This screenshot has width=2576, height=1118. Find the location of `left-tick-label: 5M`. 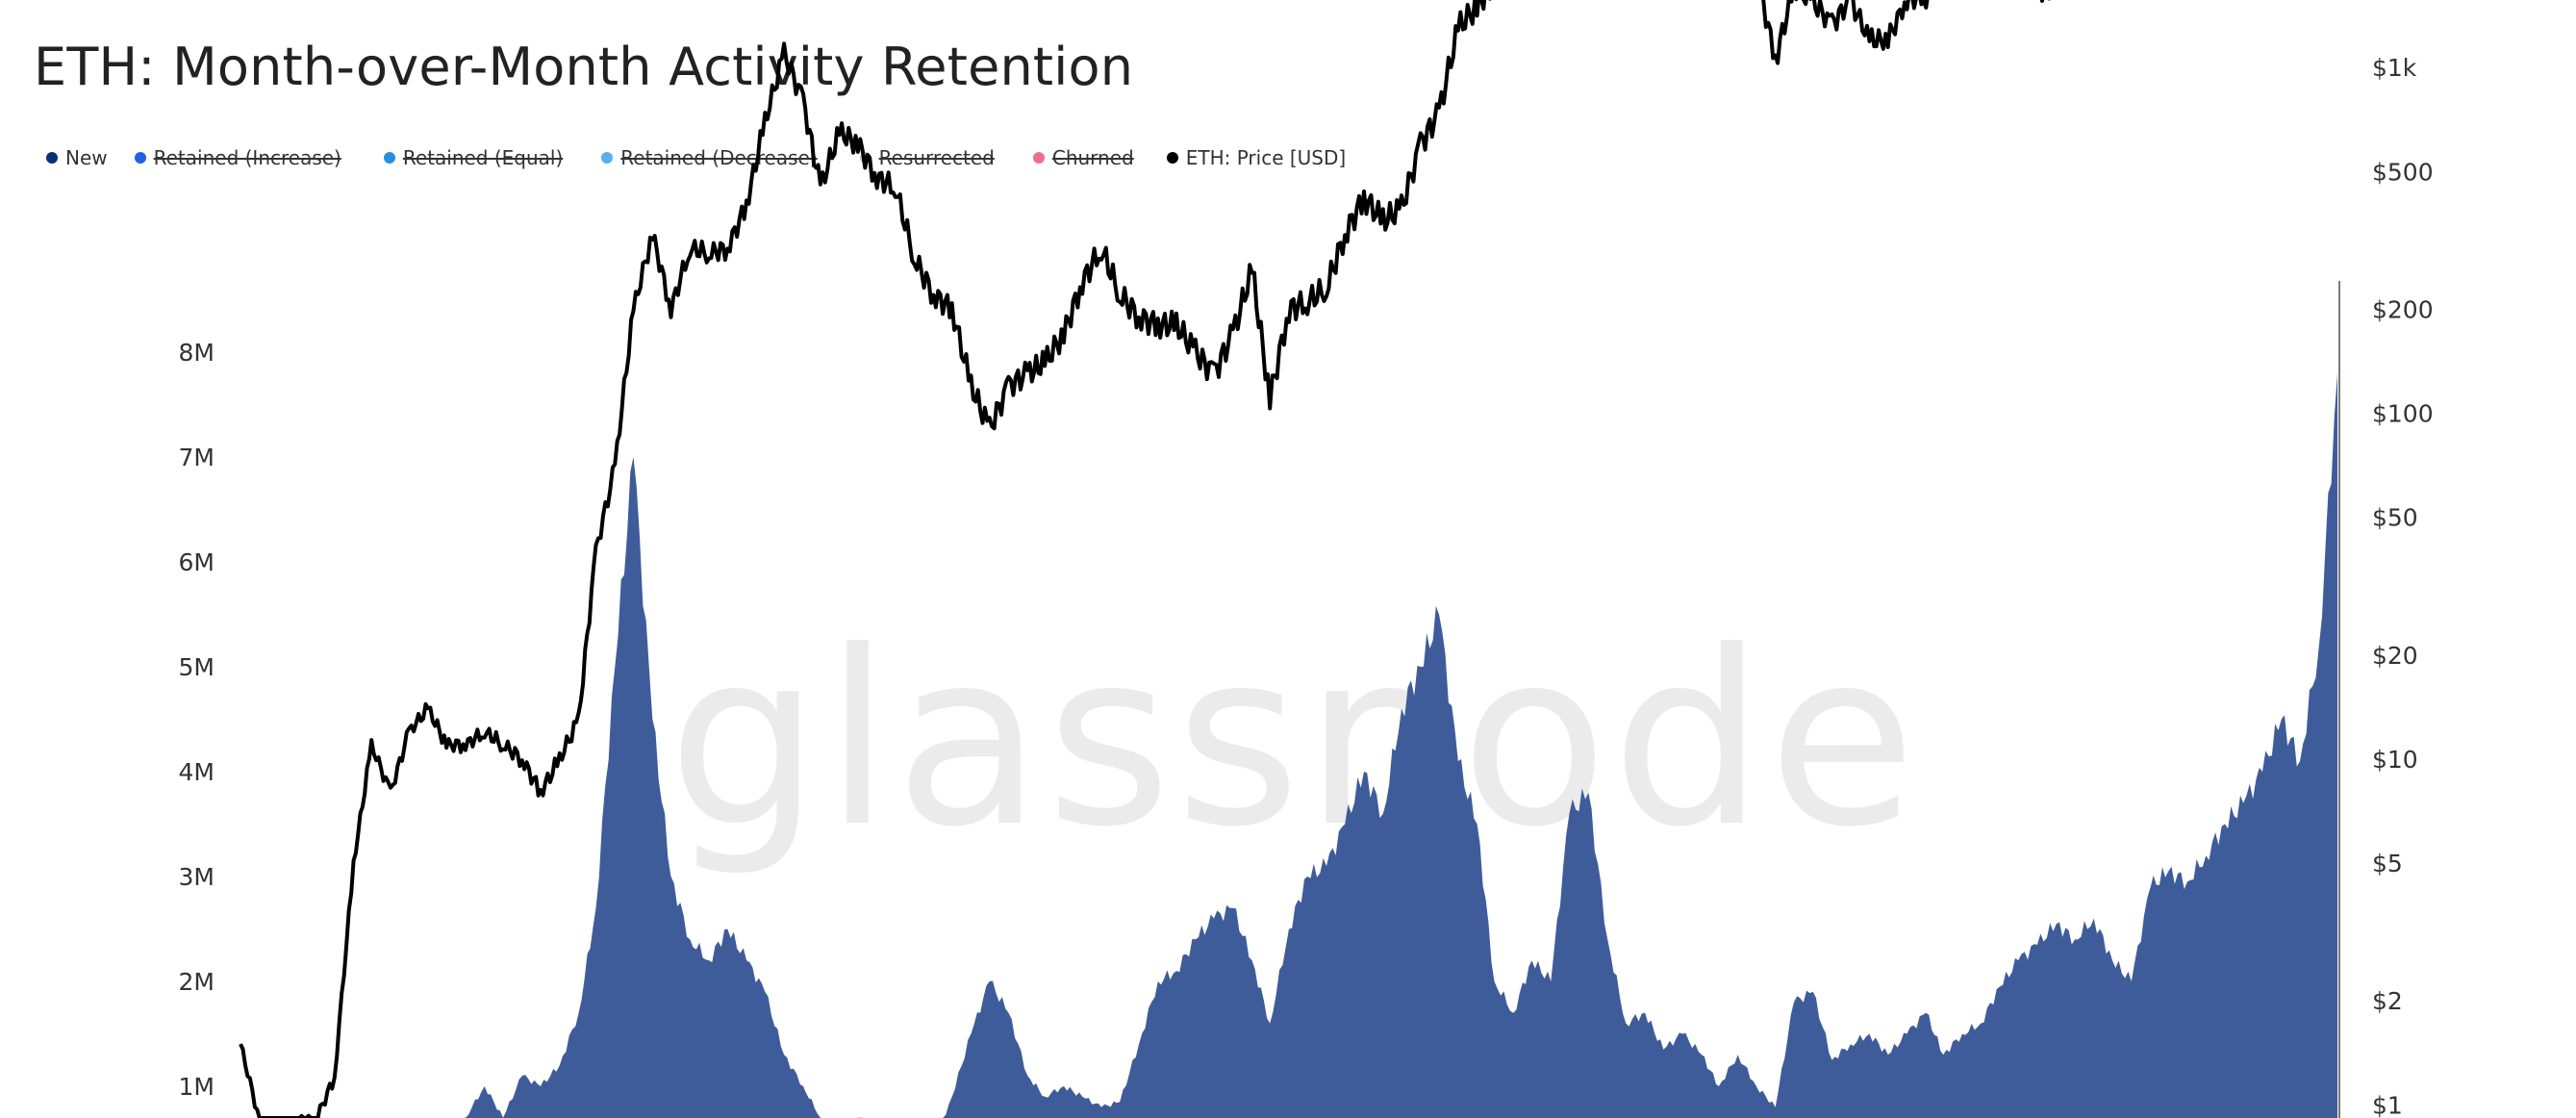

left-tick-label: 5M is located at coordinates (197, 667).